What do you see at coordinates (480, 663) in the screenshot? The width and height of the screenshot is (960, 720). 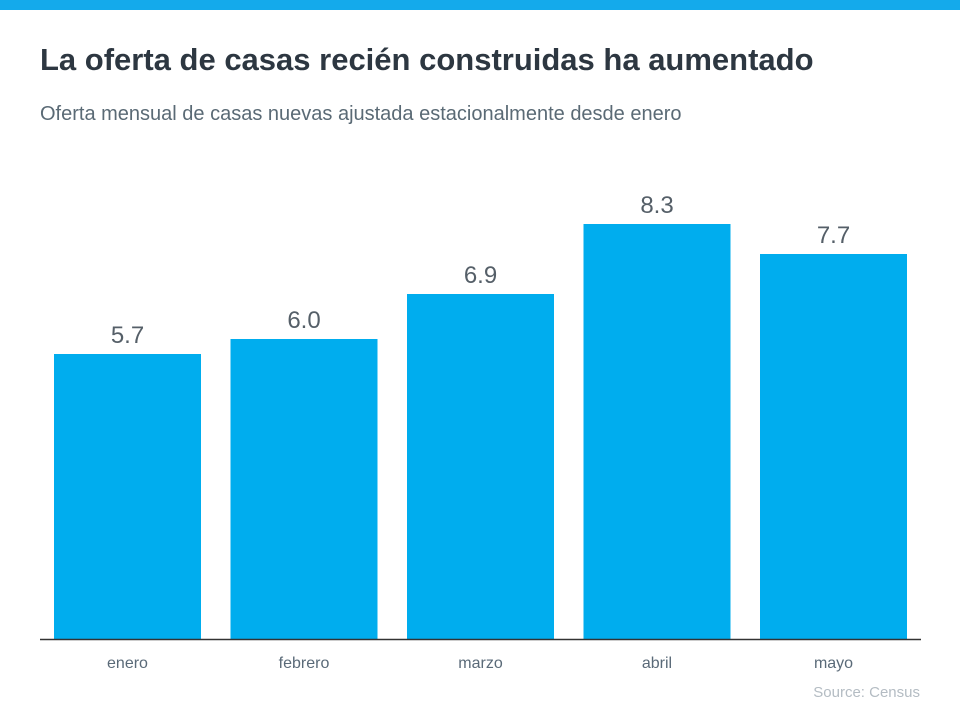 I see `x-tick-label: marzo` at bounding box center [480, 663].